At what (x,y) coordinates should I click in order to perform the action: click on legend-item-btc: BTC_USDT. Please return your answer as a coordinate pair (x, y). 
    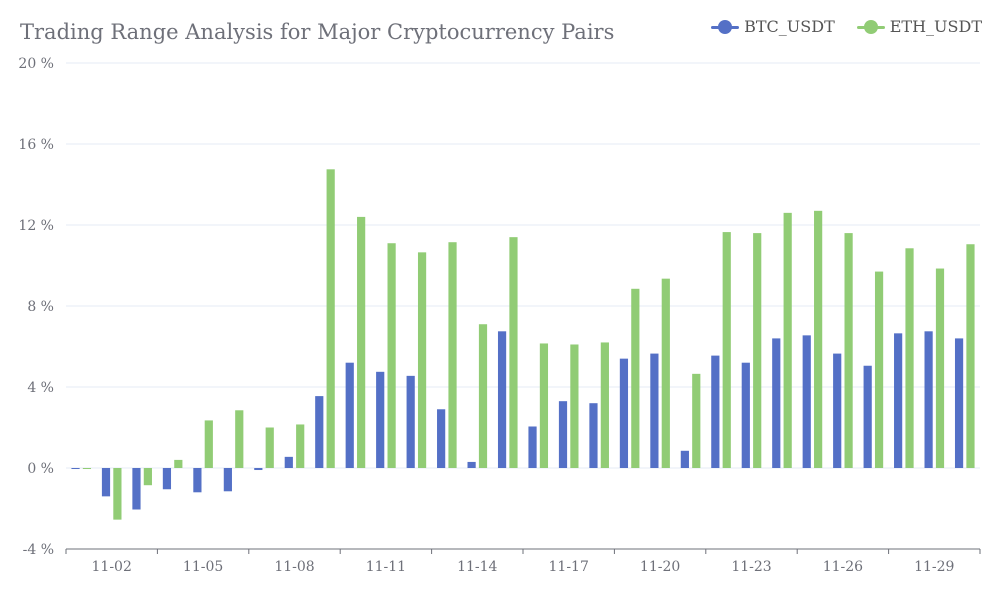
    Looking at the image, I should click on (773, 26).